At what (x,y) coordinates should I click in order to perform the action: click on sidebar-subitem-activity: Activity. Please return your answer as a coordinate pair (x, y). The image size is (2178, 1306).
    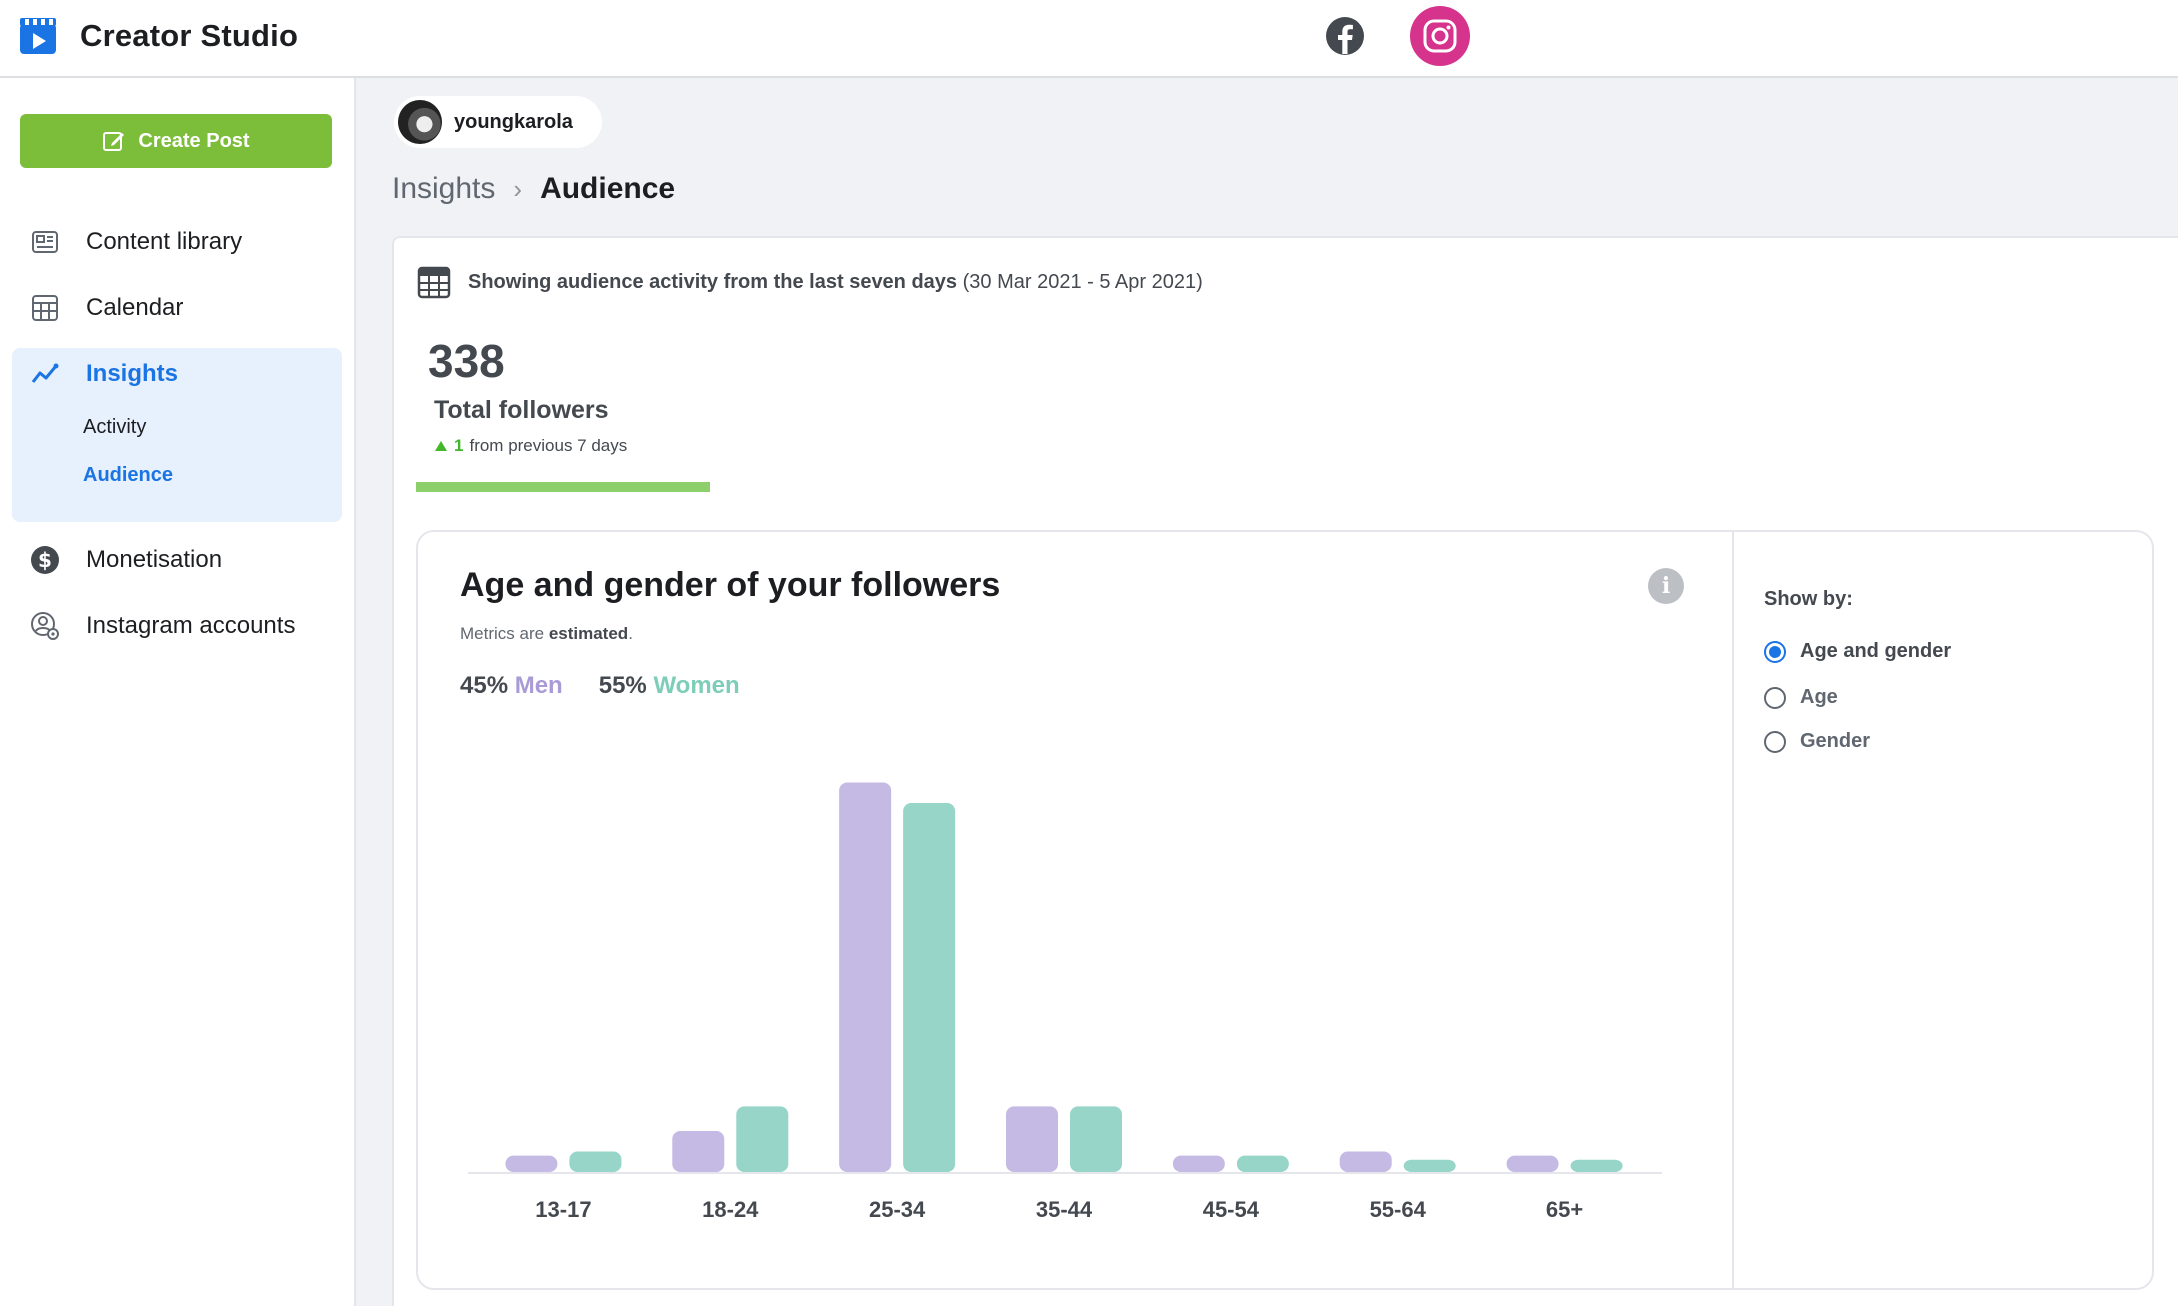
    Looking at the image, I should click on (115, 427).